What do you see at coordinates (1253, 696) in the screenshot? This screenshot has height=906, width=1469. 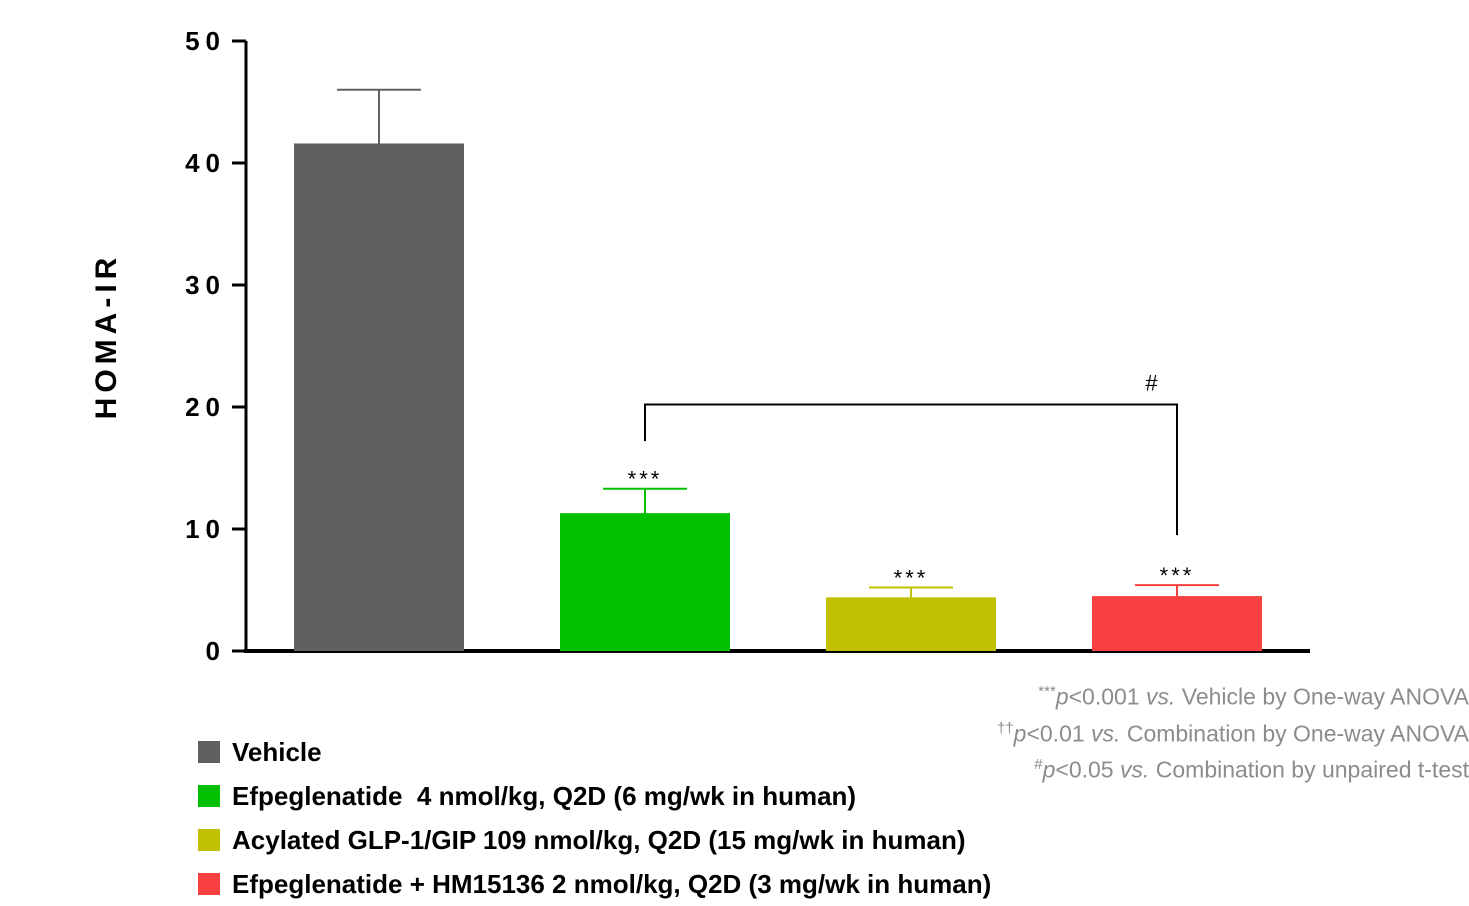 I see `note-line: ***p<0.001 vs. Vehicle by One-way ANOVA` at bounding box center [1253, 696].